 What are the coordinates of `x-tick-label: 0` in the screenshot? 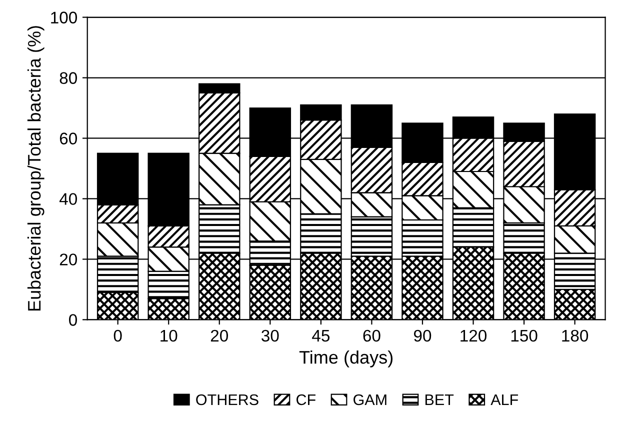 It's located at (118, 336).